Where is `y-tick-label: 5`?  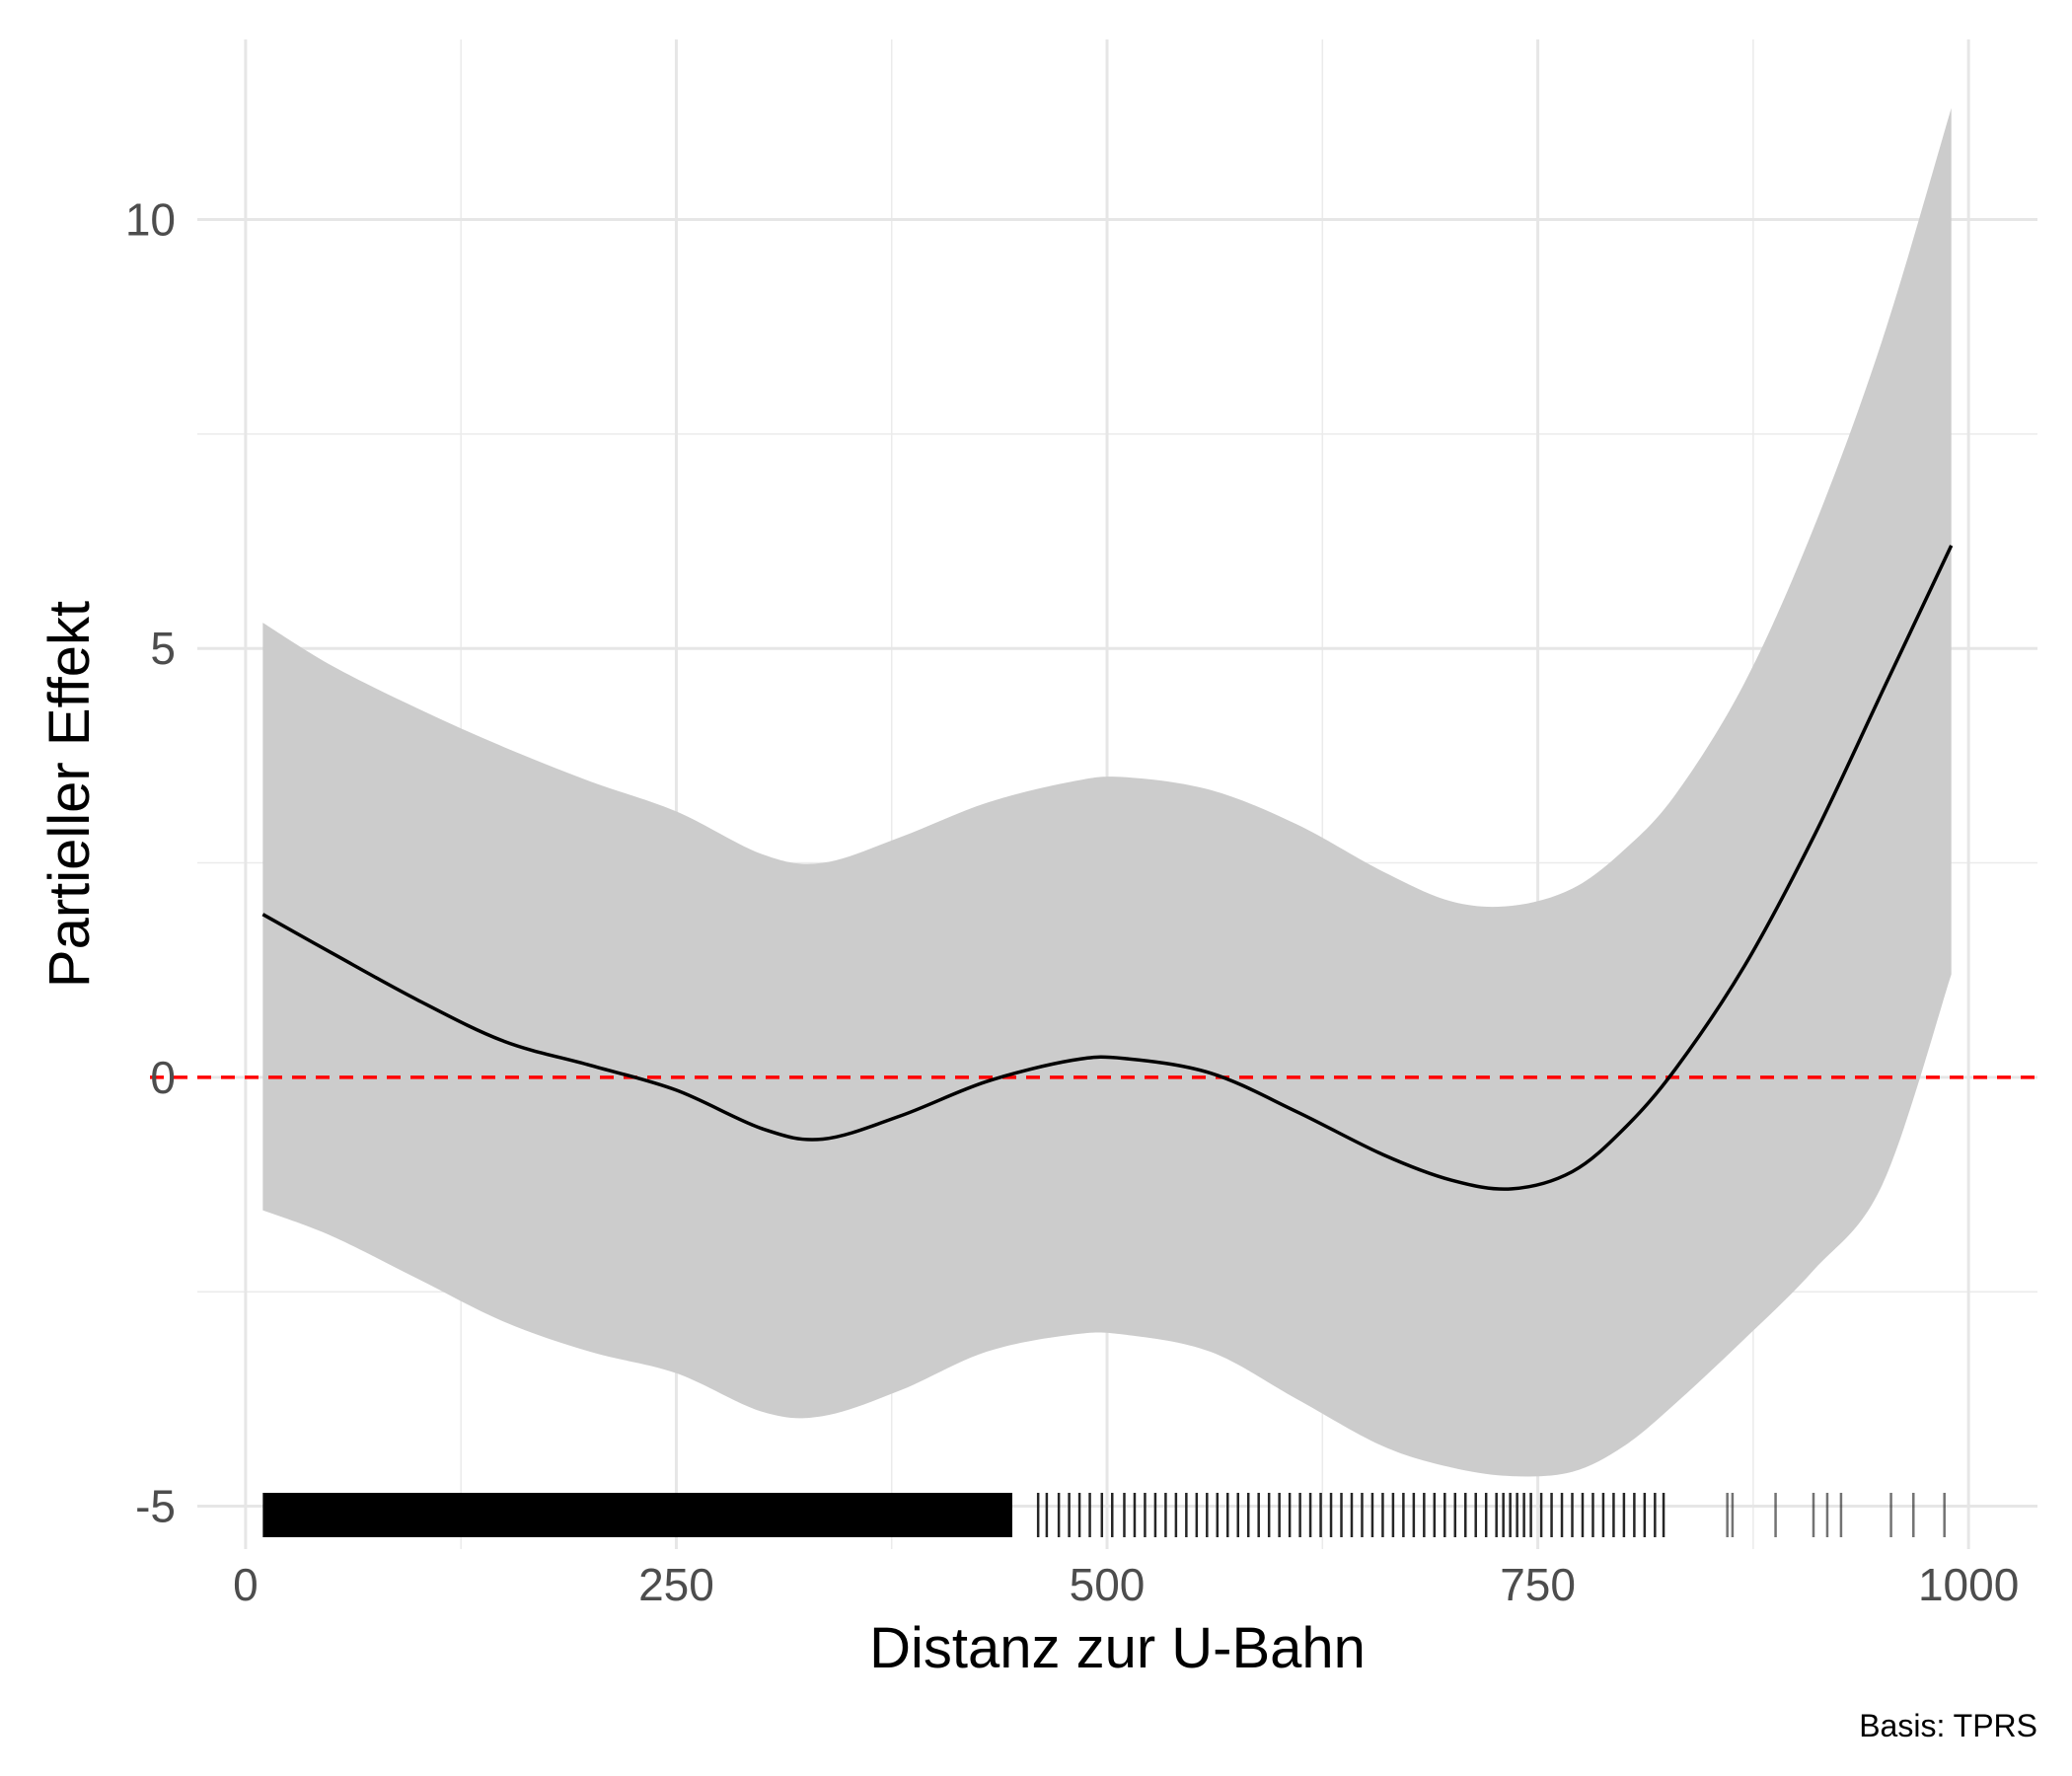 y-tick-label: 5 is located at coordinates (163, 648).